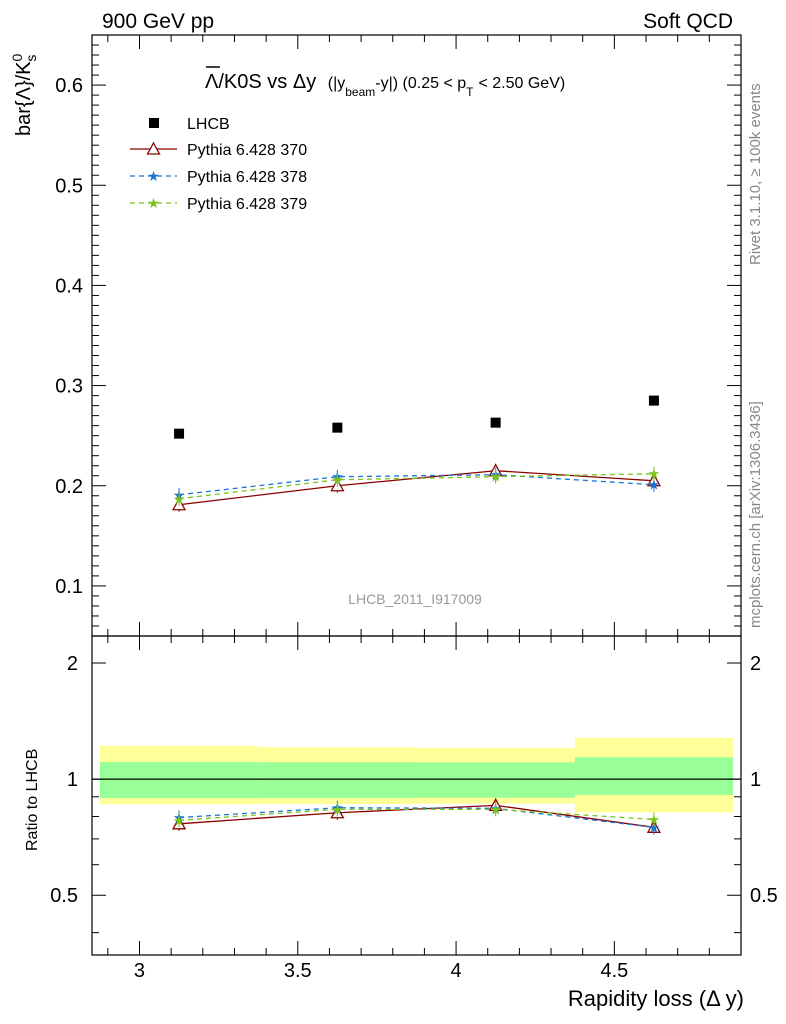  Describe the element at coordinates (153, 203) in the screenshot. I see `legend-marker-379: ★` at that location.